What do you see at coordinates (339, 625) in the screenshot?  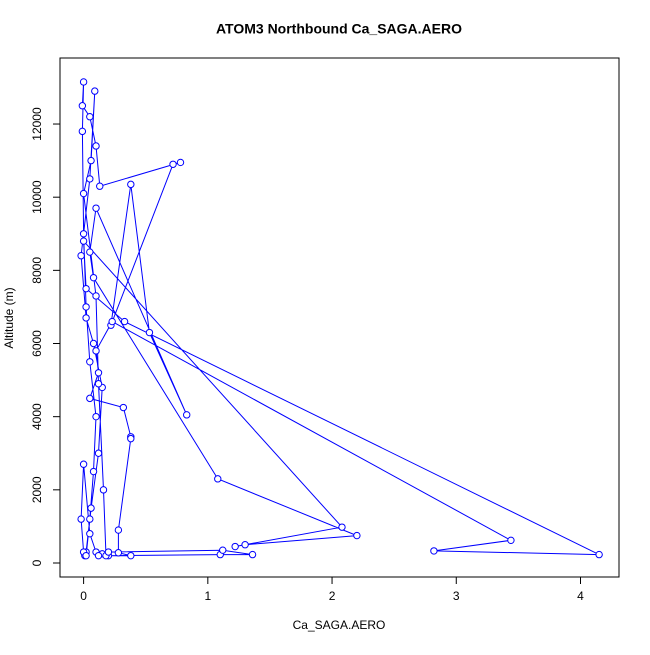 I see `x-axis-label: Ca_SAGA.AERO` at bounding box center [339, 625].